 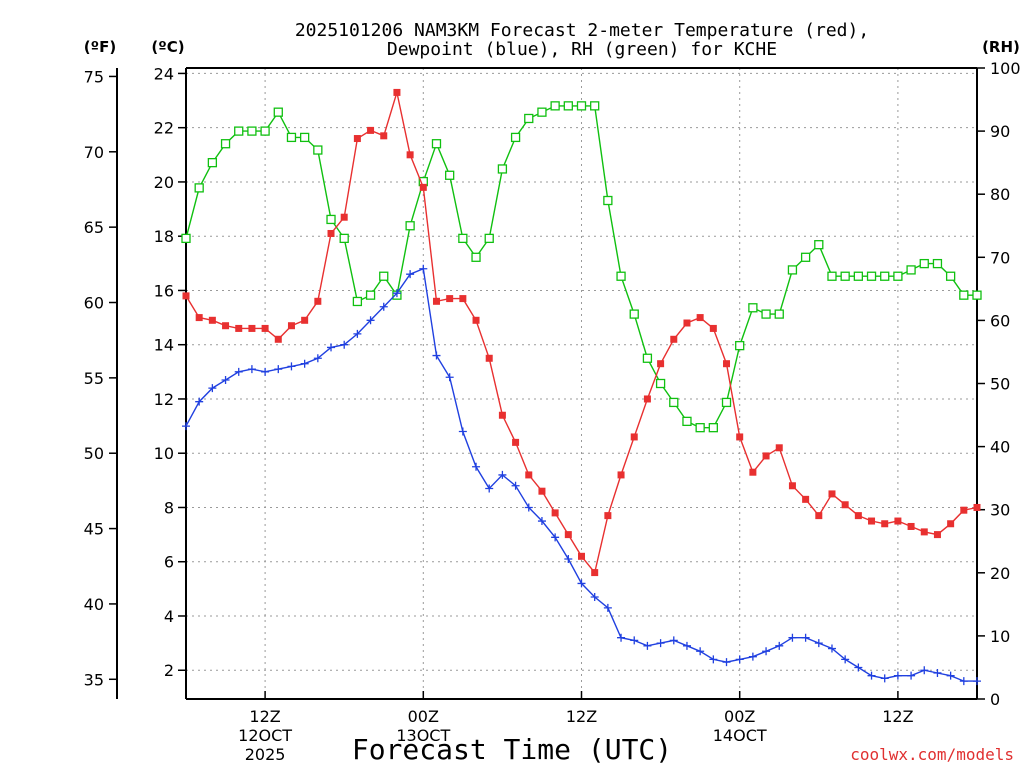 What do you see at coordinates (94, 604) in the screenshot?
I see `fahrenheit-tick-label: 40` at bounding box center [94, 604].